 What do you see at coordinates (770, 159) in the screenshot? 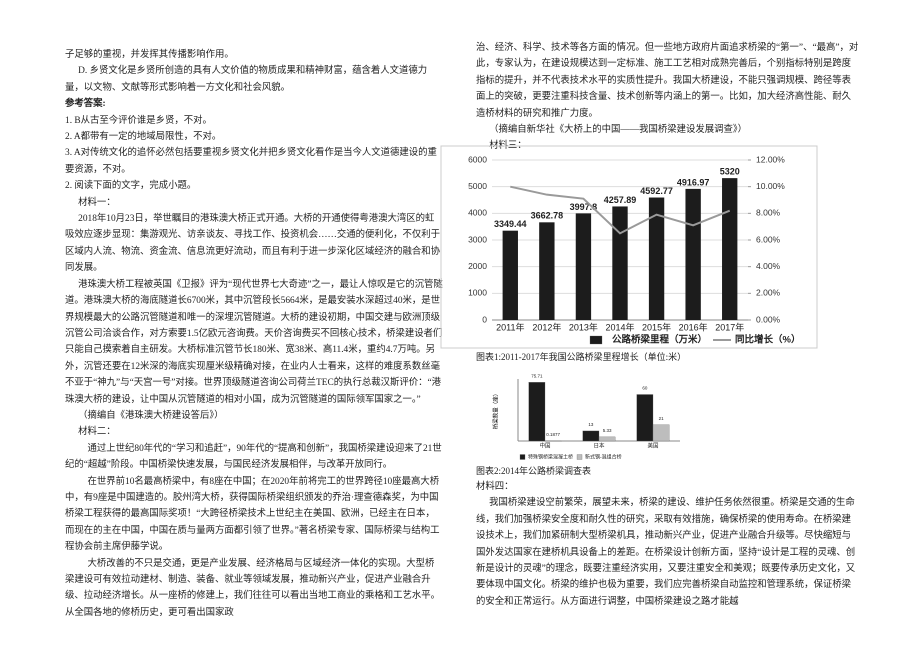
I see `y2-tick-label: 12.00%` at bounding box center [770, 159].